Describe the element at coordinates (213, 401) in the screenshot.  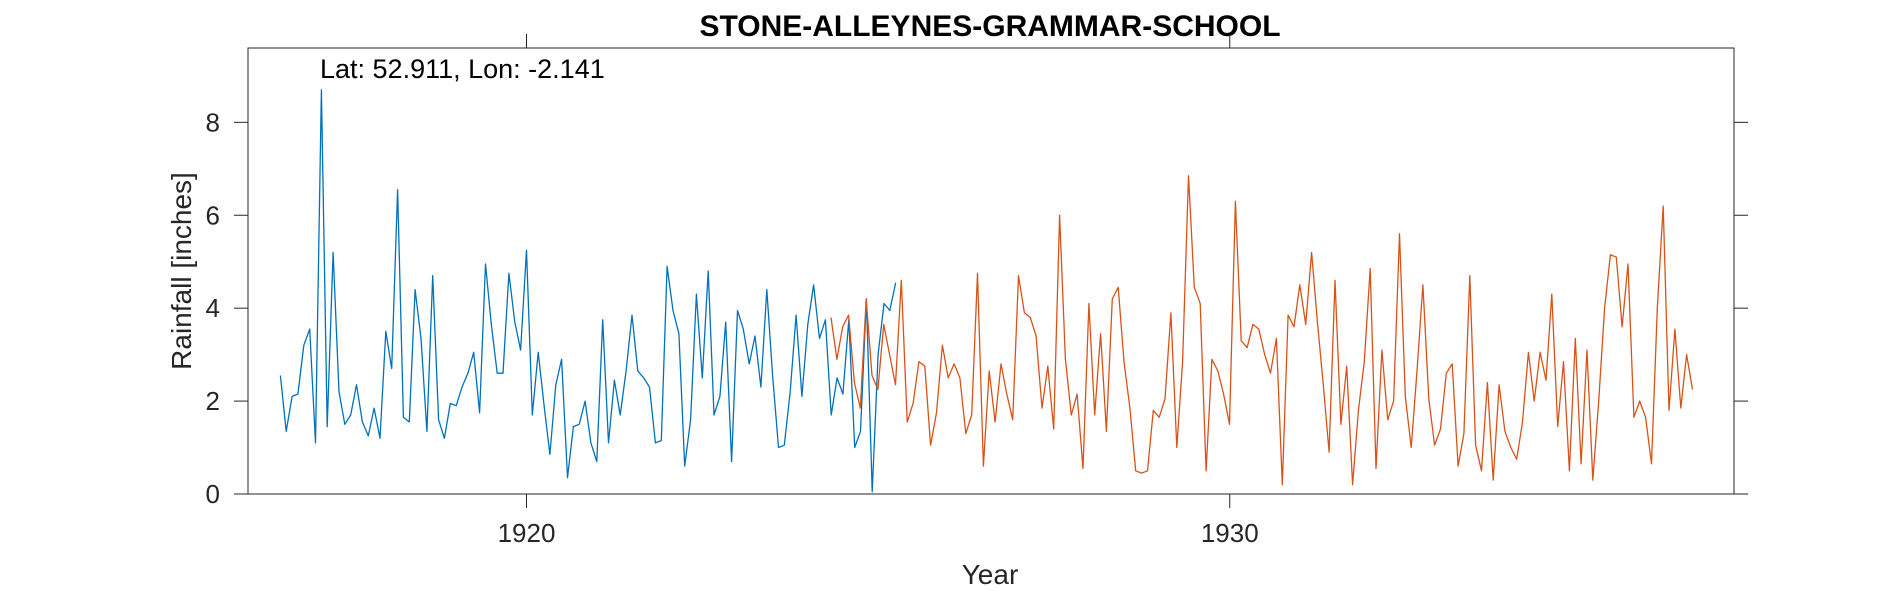
I see `y-tick-label: 2` at that location.